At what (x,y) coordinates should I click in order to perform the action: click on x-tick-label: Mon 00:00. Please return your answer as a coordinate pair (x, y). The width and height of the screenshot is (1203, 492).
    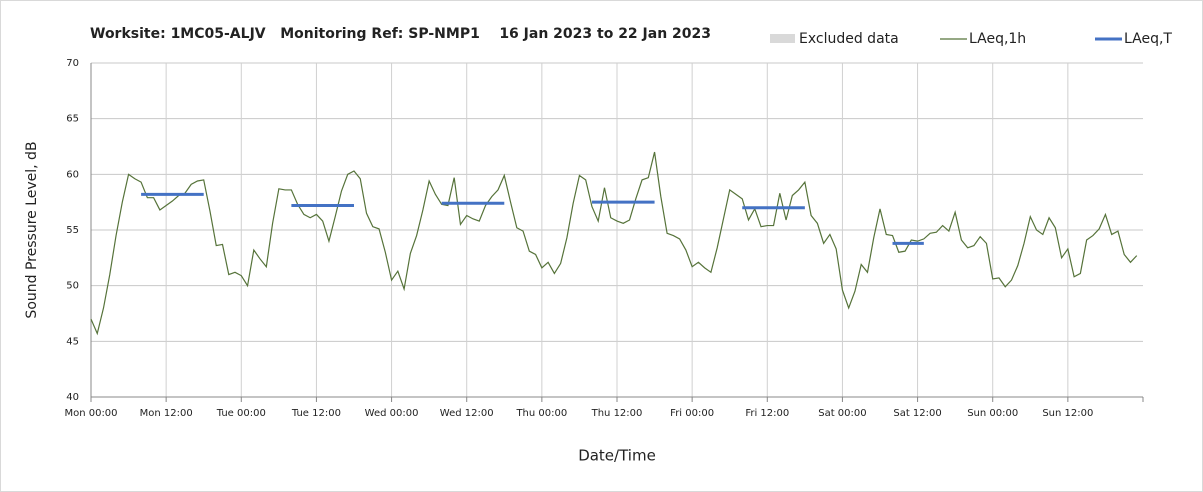
    Looking at the image, I should click on (90, 413).